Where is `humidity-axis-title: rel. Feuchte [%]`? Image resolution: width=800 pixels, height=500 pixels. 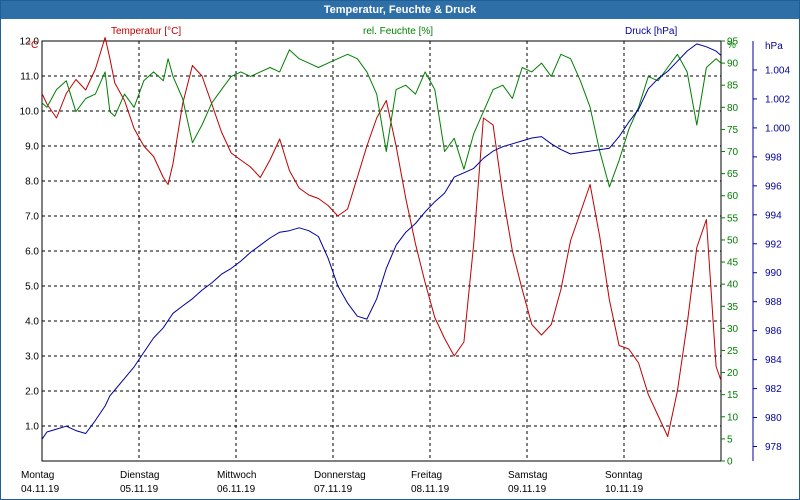
humidity-axis-title: rel. Feuchte [%] is located at coordinates (398, 31).